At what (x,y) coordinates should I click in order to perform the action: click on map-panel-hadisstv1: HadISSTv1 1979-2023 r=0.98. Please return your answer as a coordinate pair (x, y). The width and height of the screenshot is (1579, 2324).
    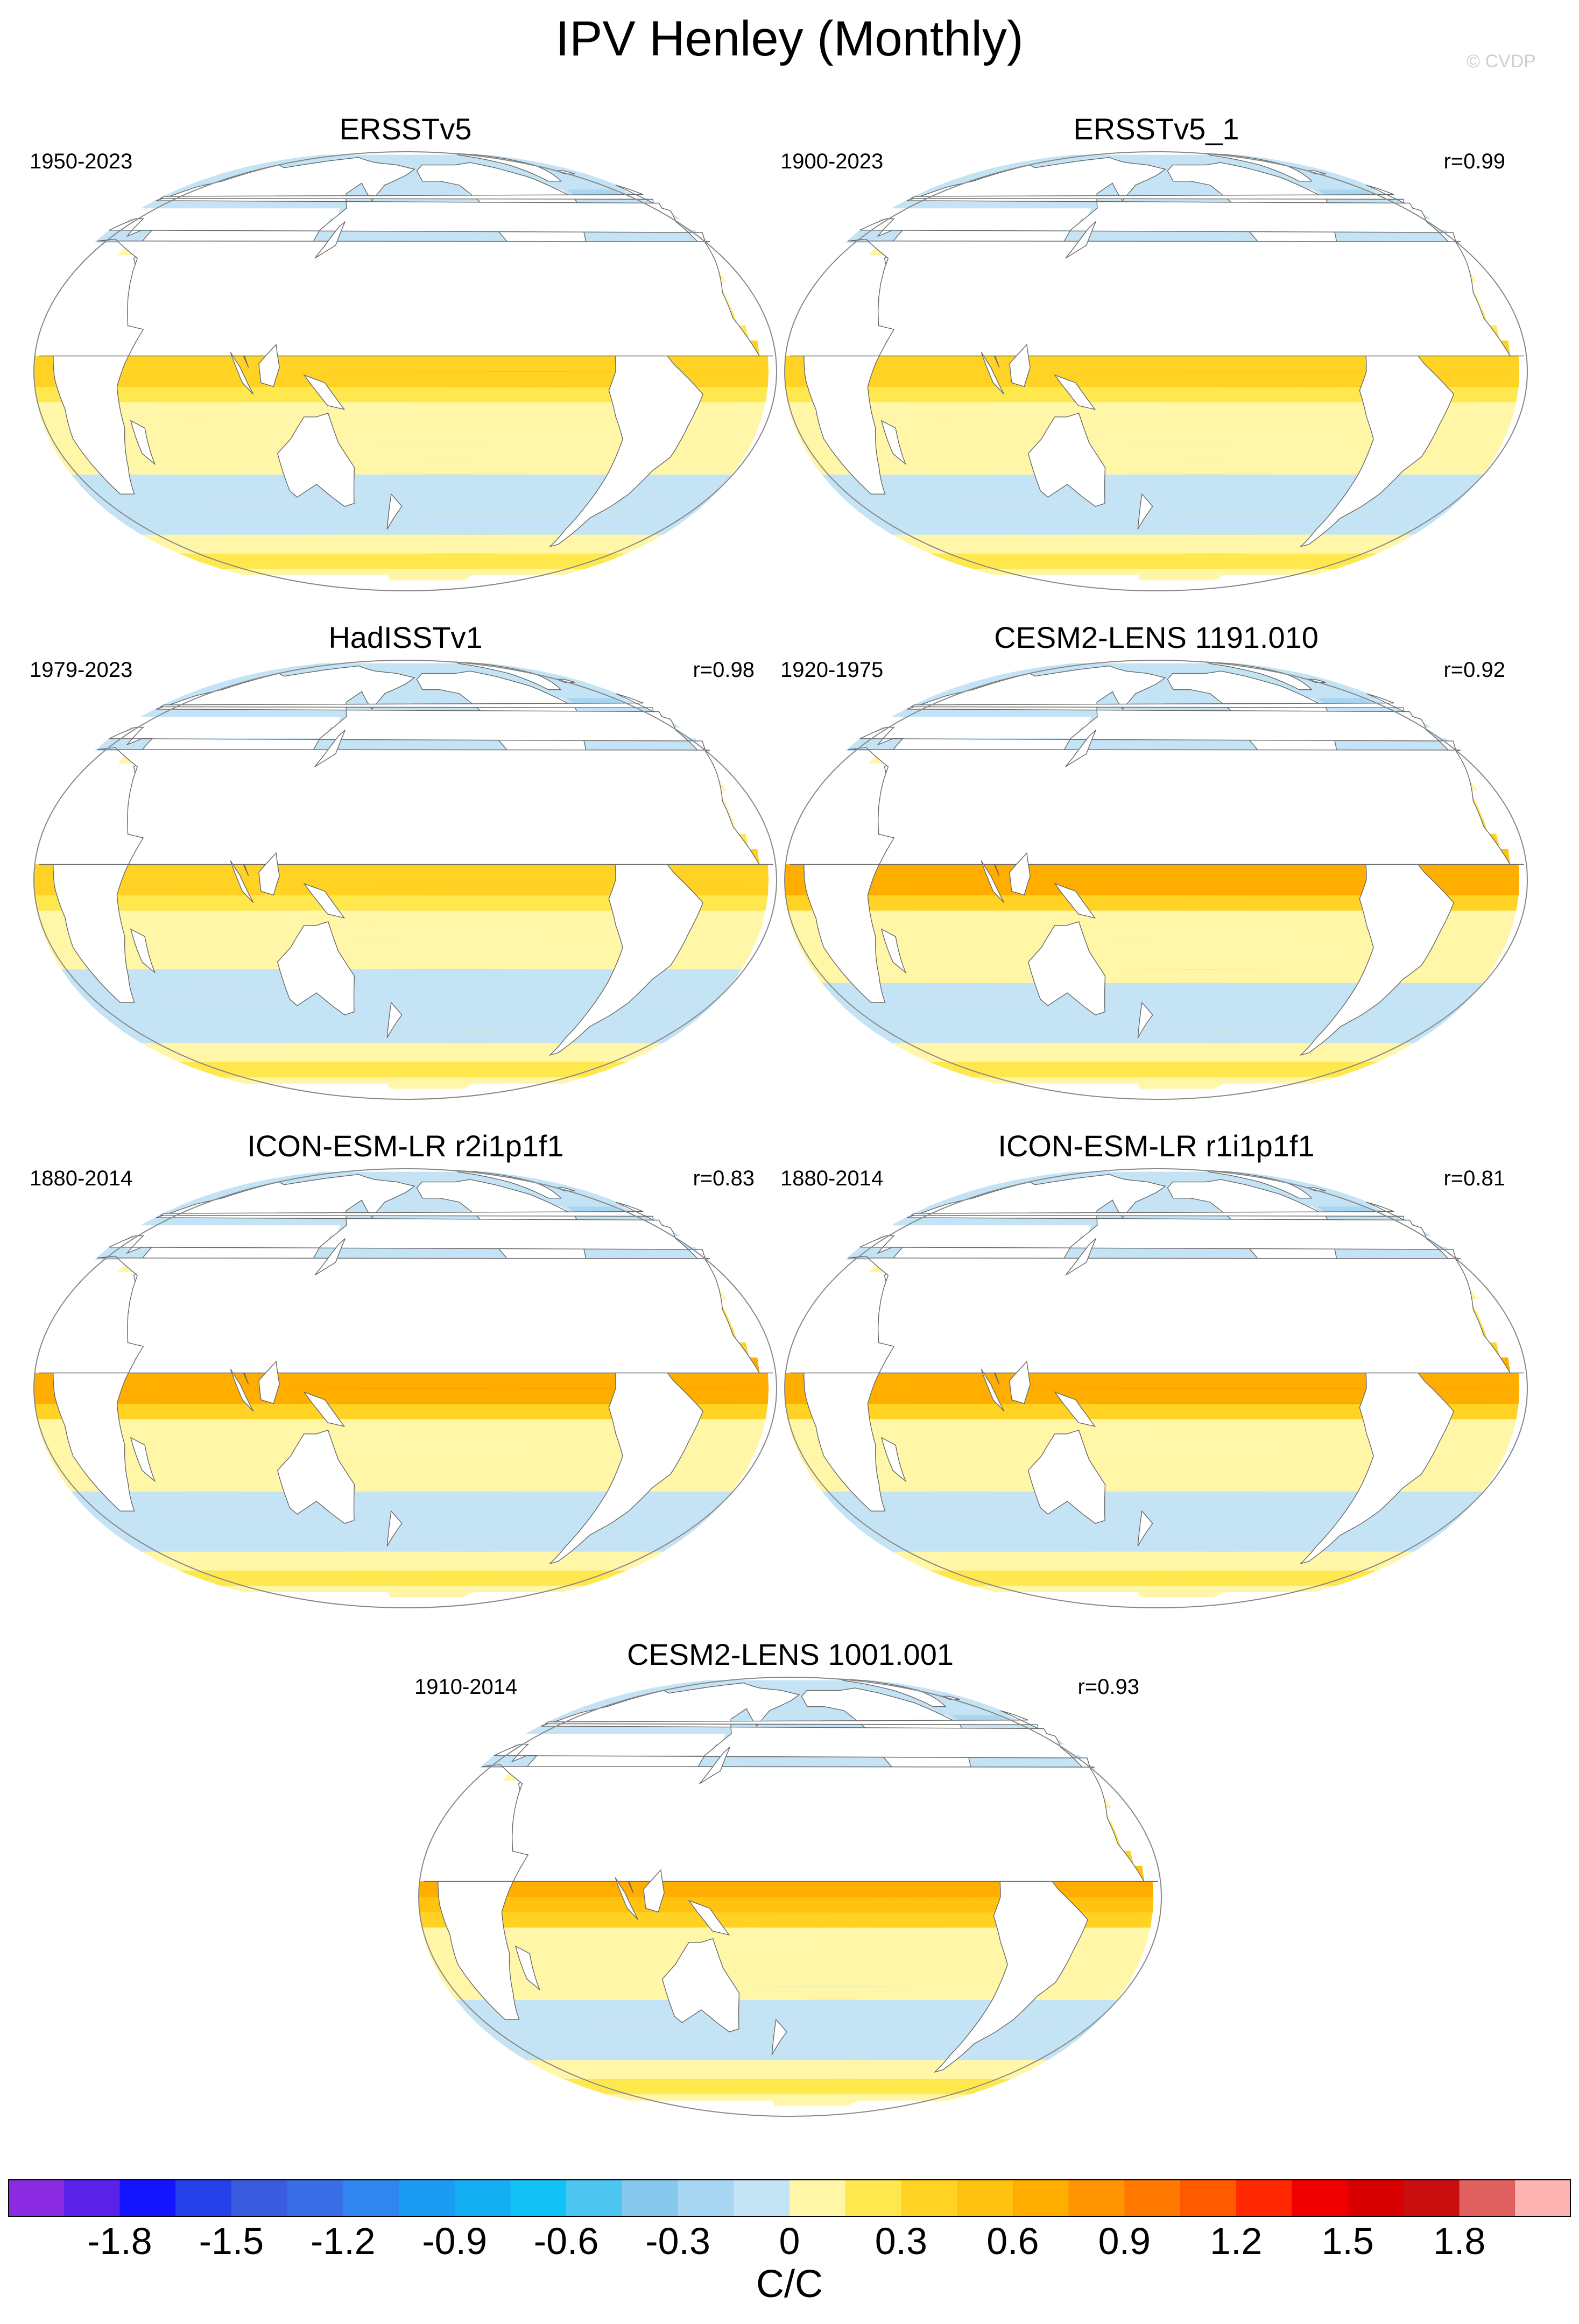
    Looking at the image, I should click on (405, 861).